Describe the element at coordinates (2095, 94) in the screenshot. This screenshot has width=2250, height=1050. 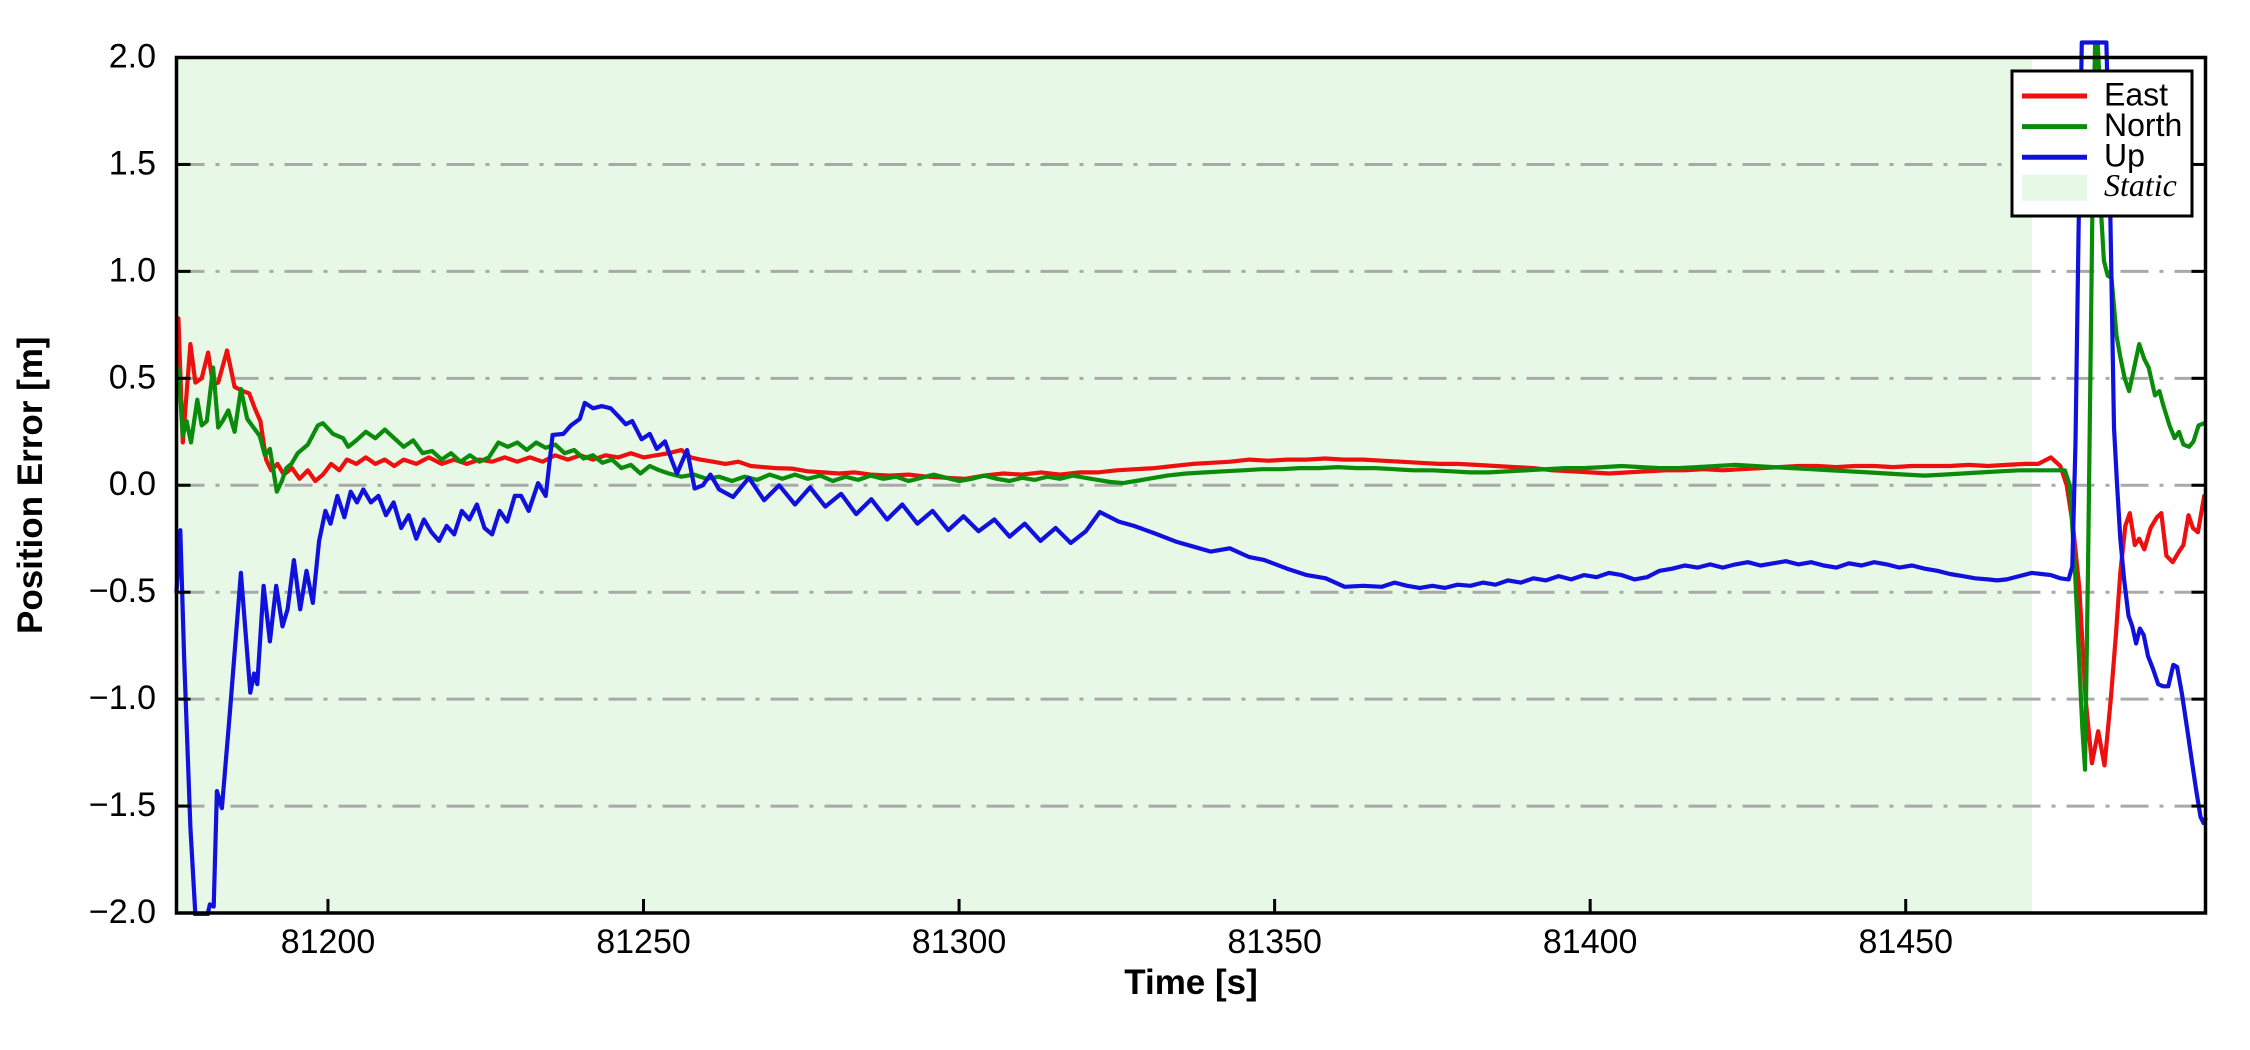
I see `legend-item-east: East` at that location.